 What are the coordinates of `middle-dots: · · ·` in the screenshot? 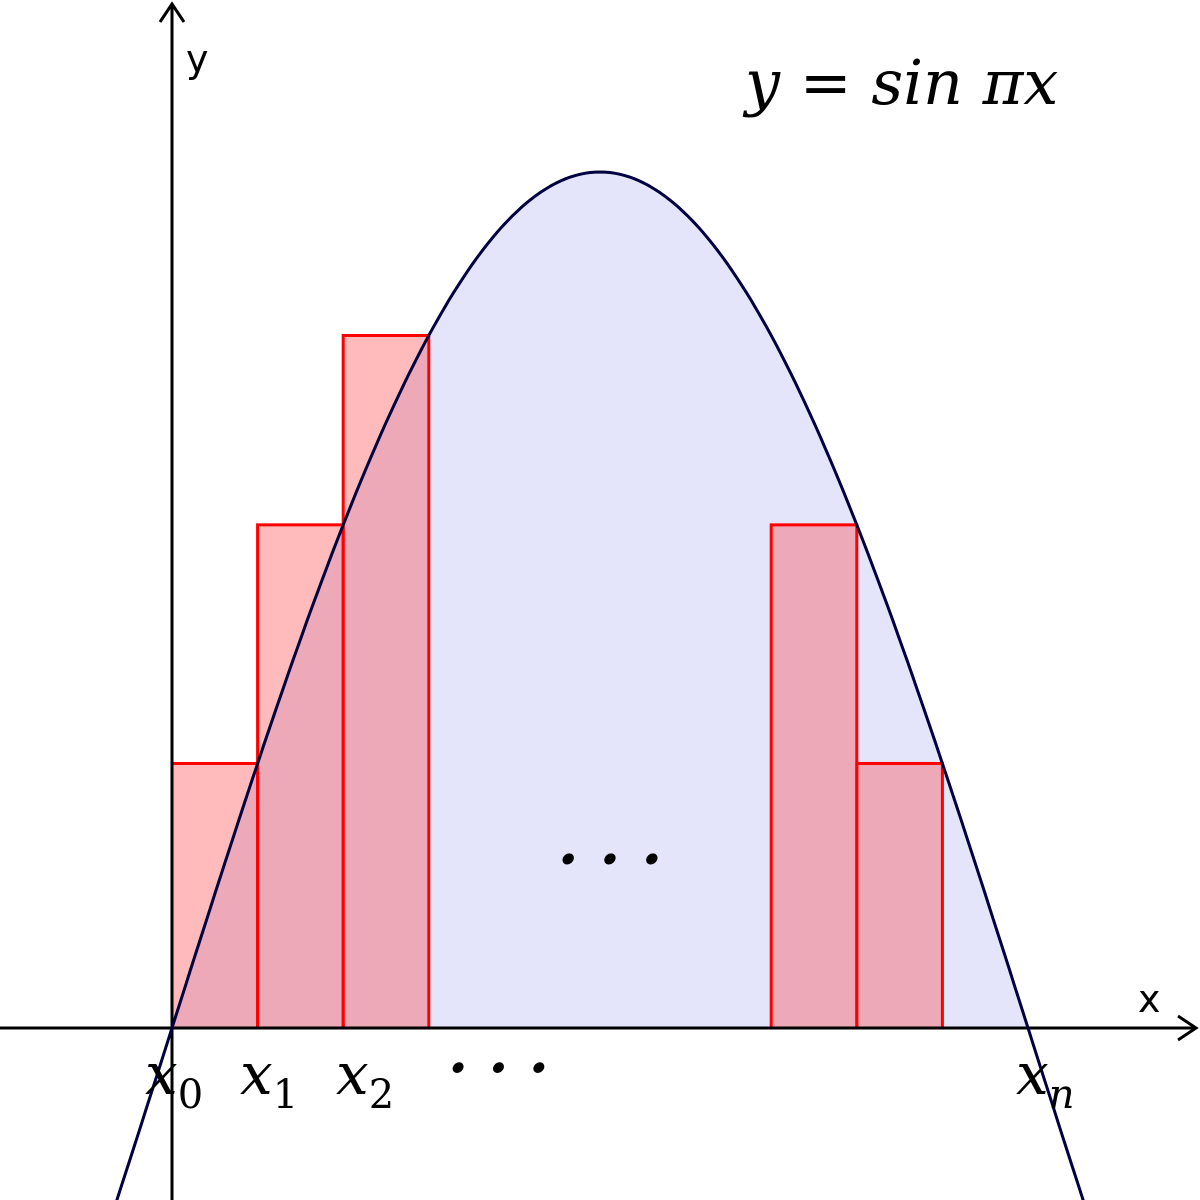 It's located at (610, 860).